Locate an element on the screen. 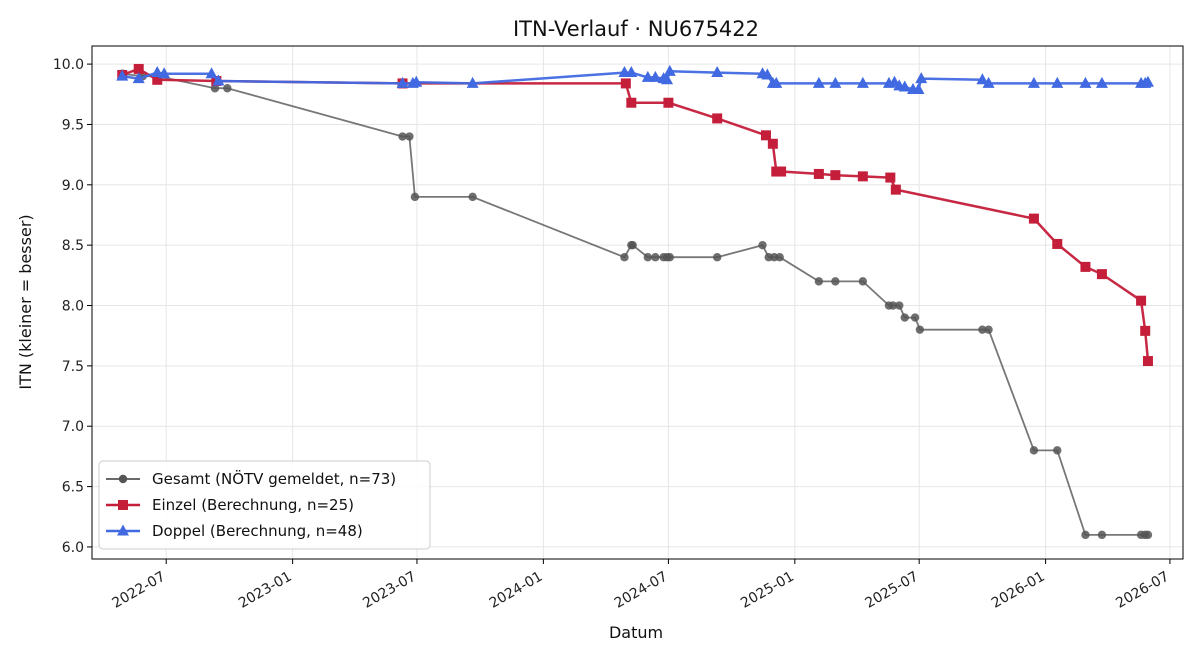  y-axis-title: ITN (kleiner = besser) is located at coordinates (25, 301).